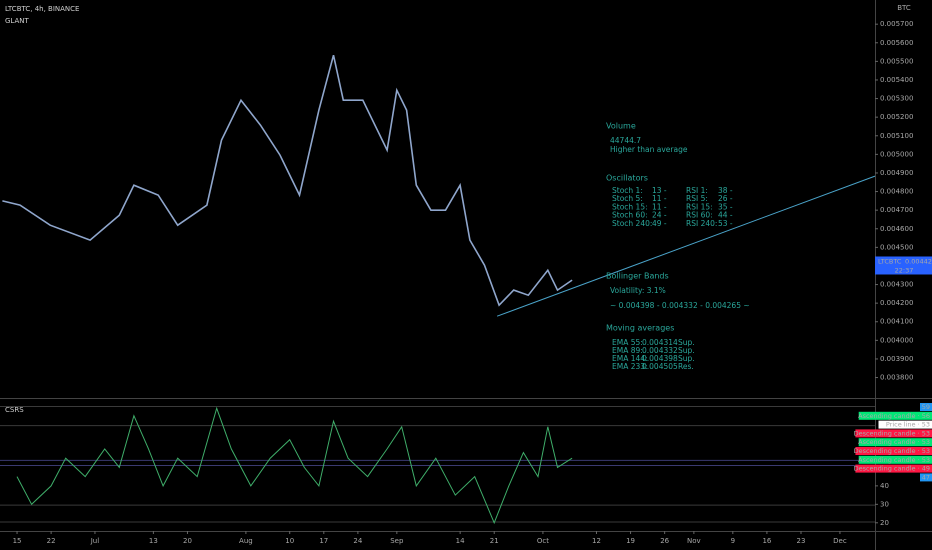 The height and width of the screenshot is (550, 932). Describe the element at coordinates (896, 210) in the screenshot. I see `y-tick-label: 0.004700` at that location.